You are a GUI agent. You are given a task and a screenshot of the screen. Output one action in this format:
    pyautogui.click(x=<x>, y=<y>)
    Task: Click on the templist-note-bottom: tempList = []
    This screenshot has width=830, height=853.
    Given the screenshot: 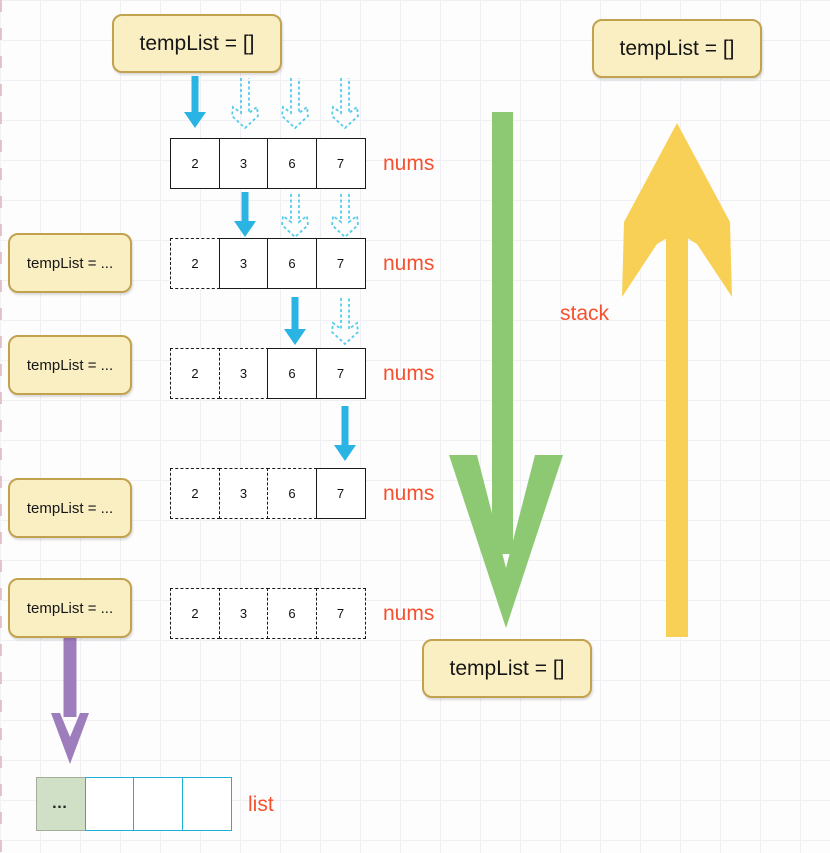 What is the action you would take?
    pyautogui.click(x=507, y=668)
    